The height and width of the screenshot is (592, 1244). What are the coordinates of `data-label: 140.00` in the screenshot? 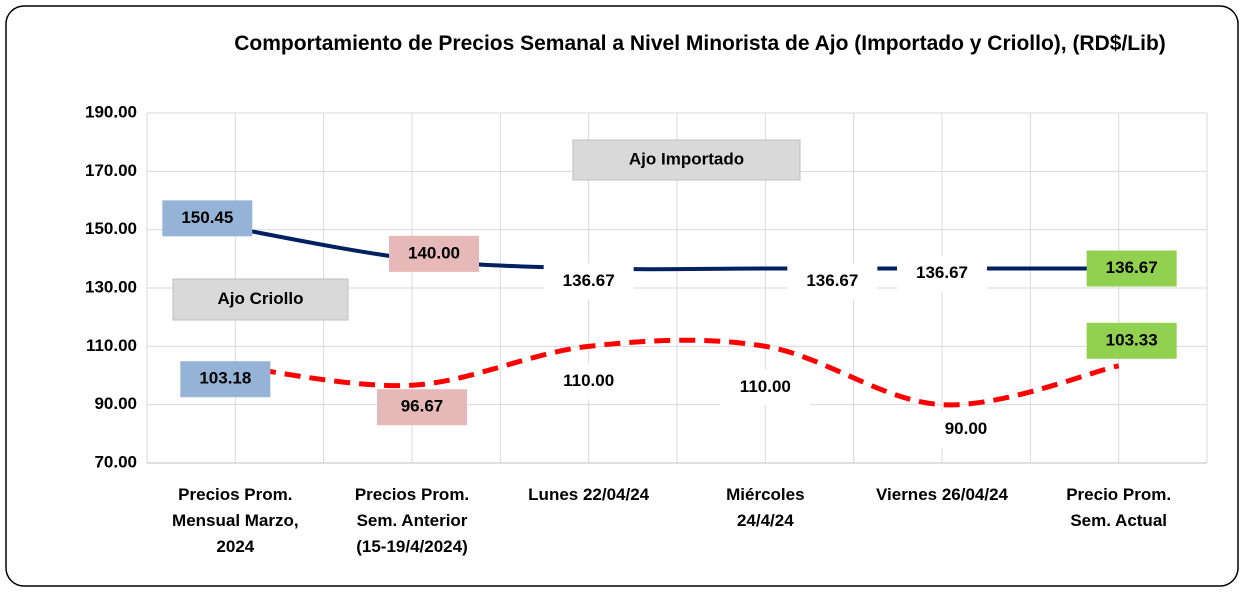 It's located at (434, 252).